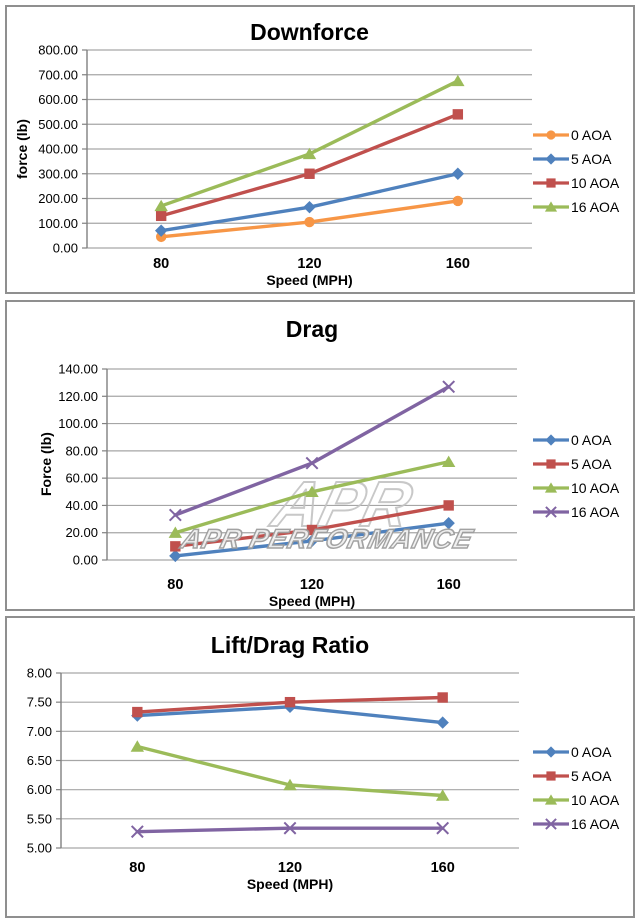  I want to click on y-tick-label: 8.00, so click(39, 673).